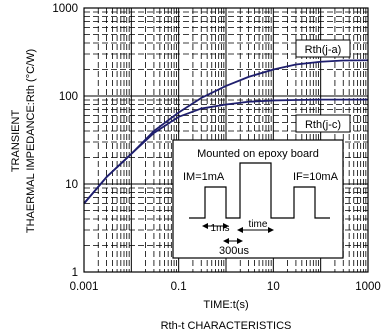 Image resolution: width=388 pixels, height=335 pixels. Describe the element at coordinates (71, 185) in the screenshot. I see `y-tick-label: 10` at that location.